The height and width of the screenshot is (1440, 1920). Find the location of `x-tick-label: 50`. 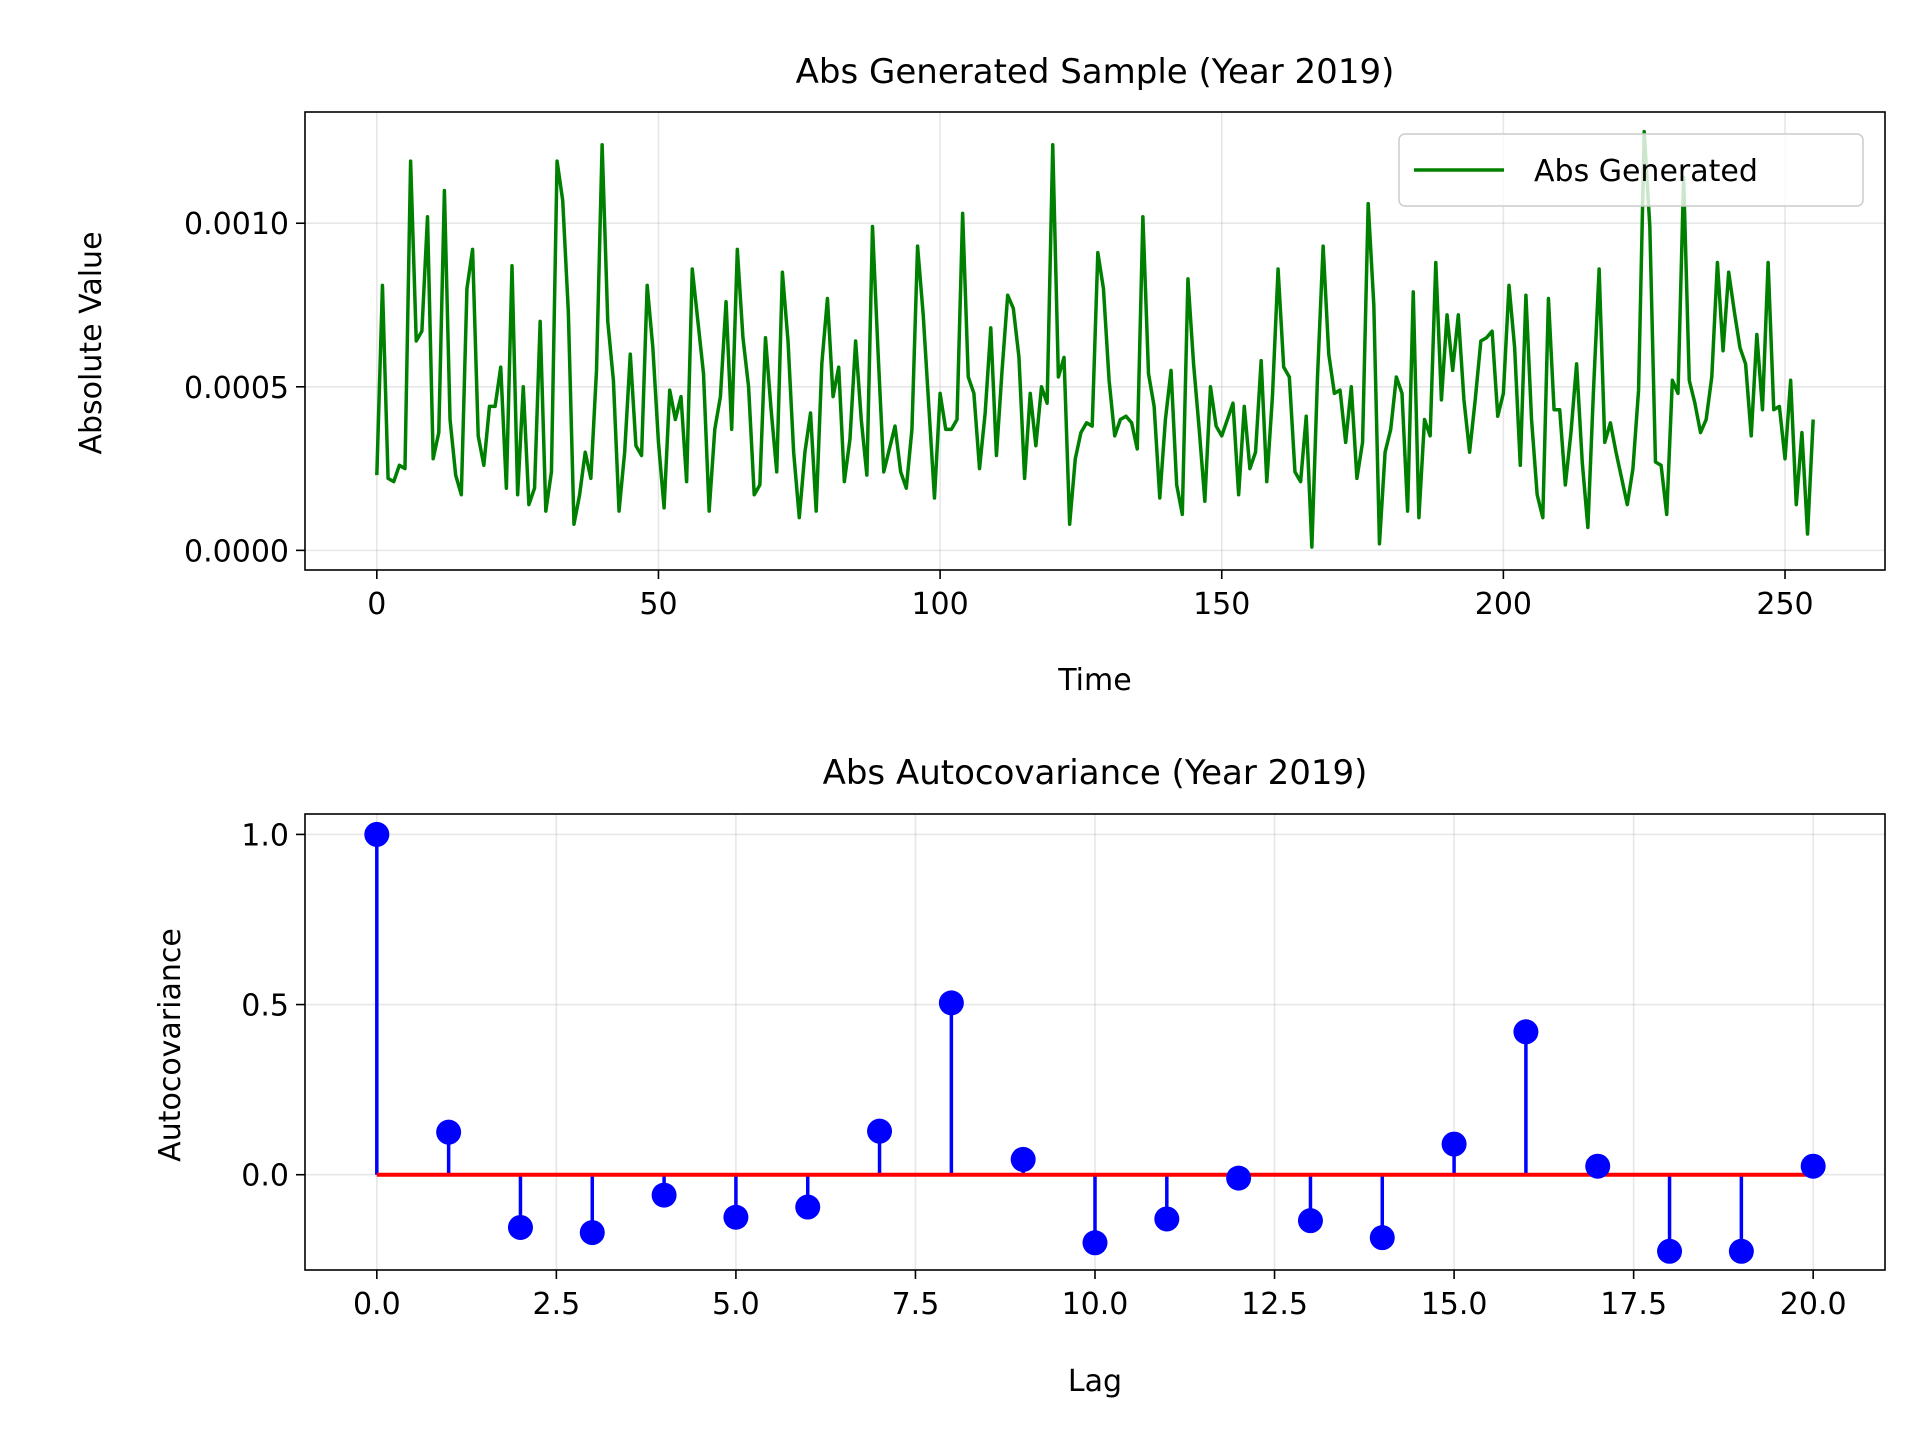

x-tick-label: 50 is located at coordinates (658, 604).